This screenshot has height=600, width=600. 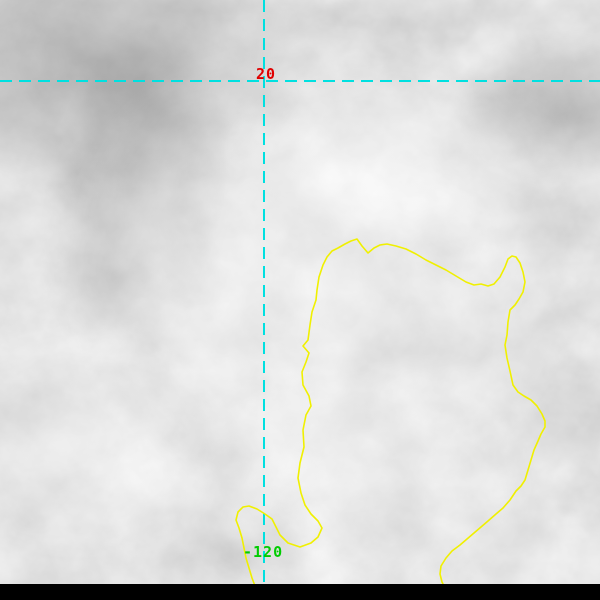 What do you see at coordinates (263, 552) in the screenshot?
I see `longitude-label: -120` at bounding box center [263, 552].